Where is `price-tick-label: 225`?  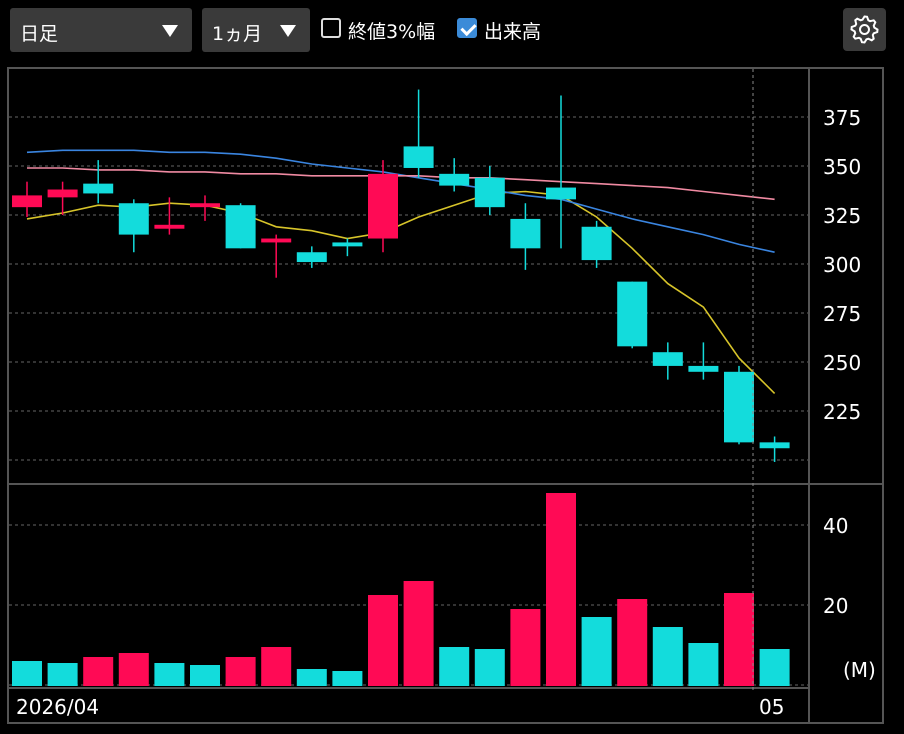 price-tick-label: 225 is located at coordinates (842, 412).